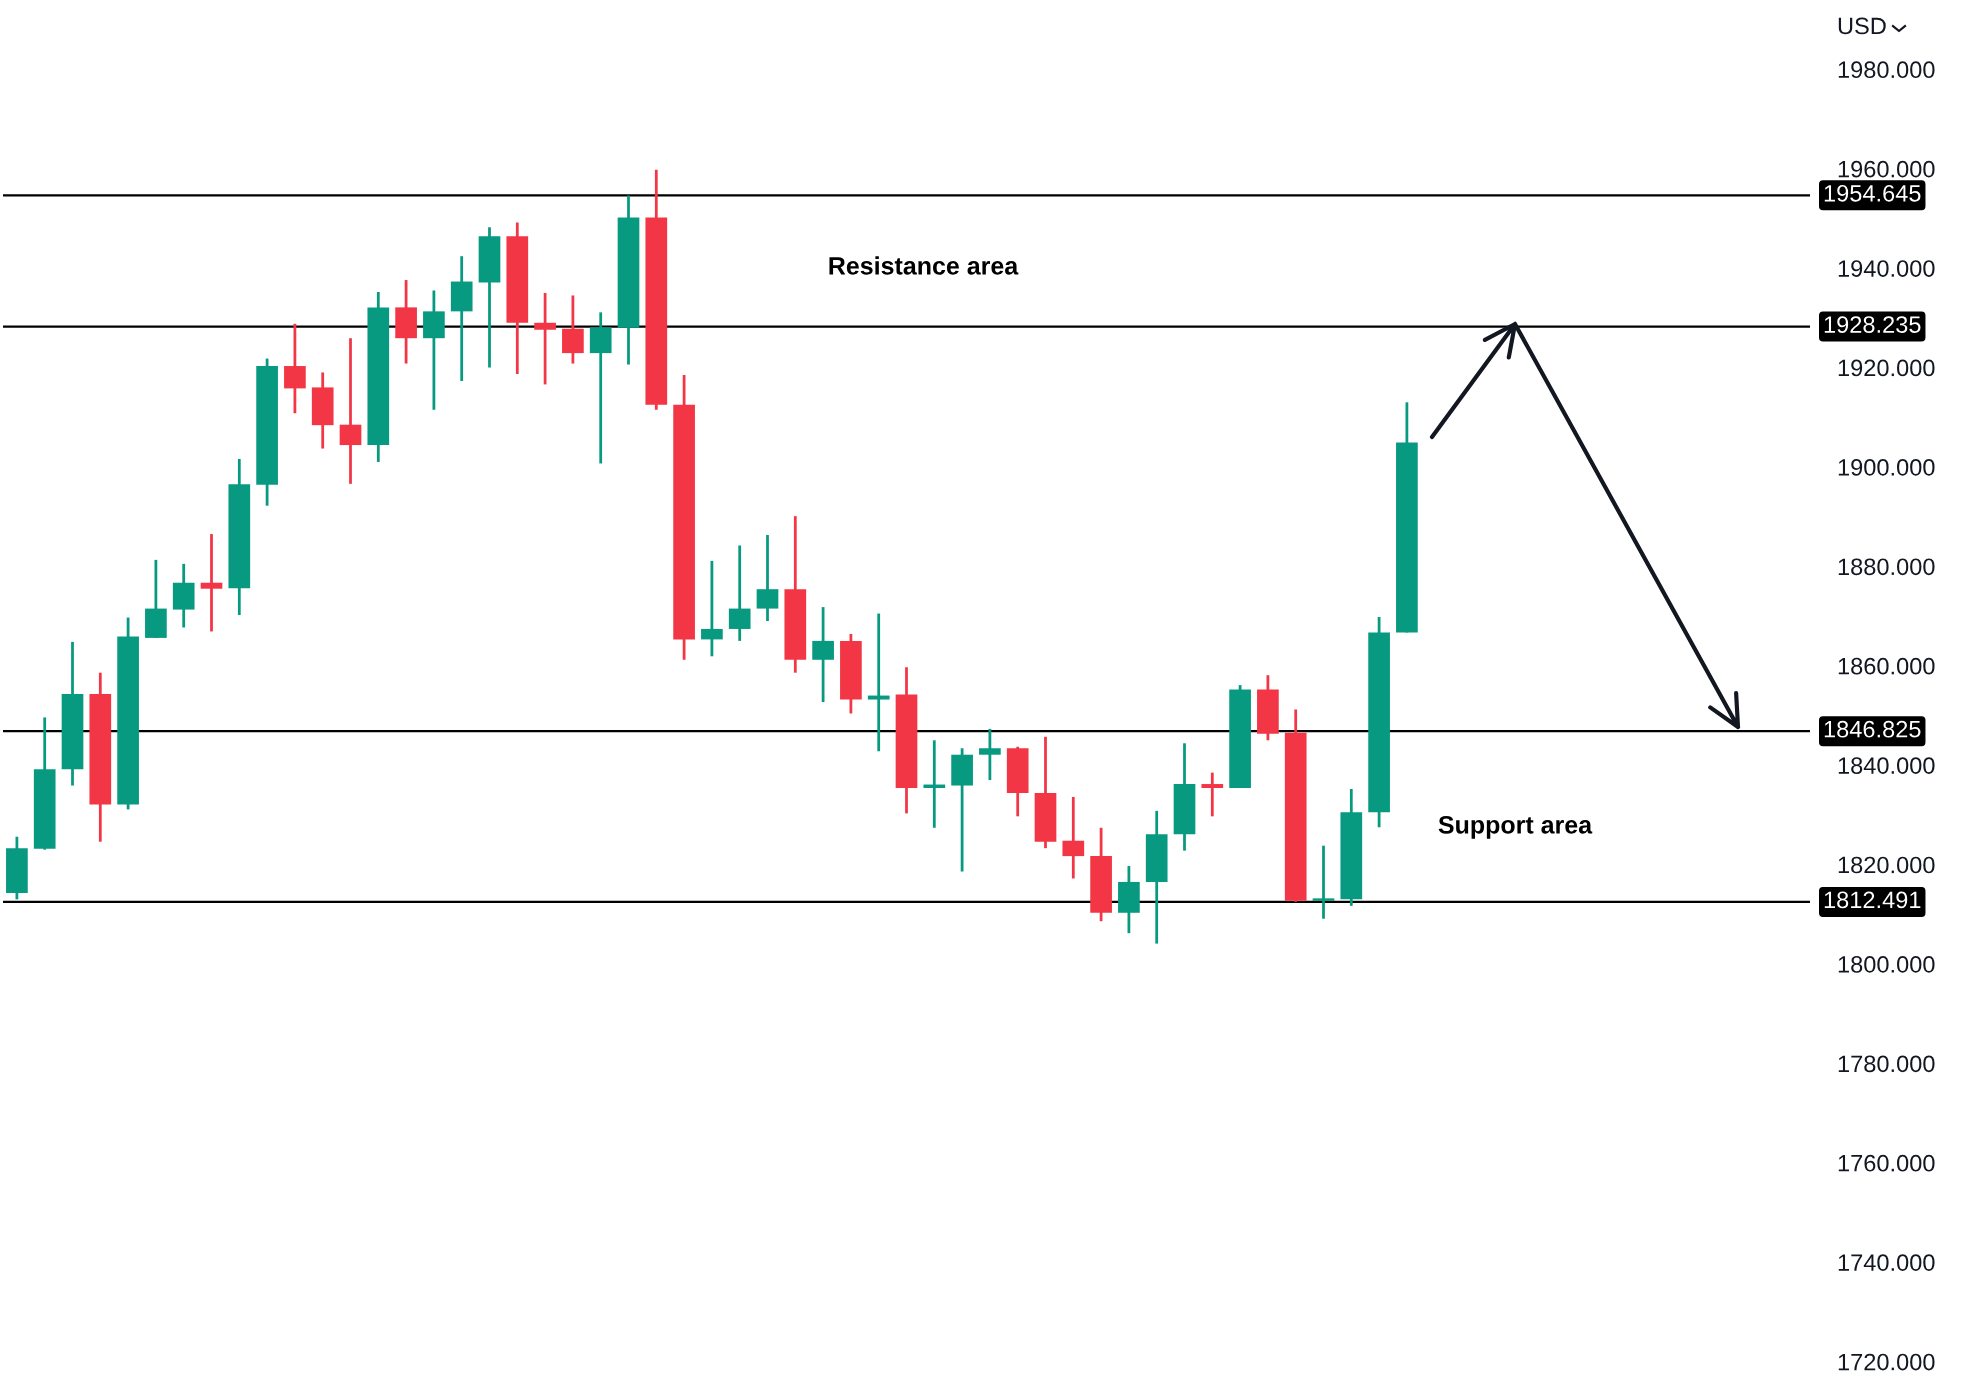 Image resolution: width=1975 pixels, height=1390 pixels. Describe the element at coordinates (1886, 865) in the screenshot. I see `y-tick-label: 1820.000` at that location.